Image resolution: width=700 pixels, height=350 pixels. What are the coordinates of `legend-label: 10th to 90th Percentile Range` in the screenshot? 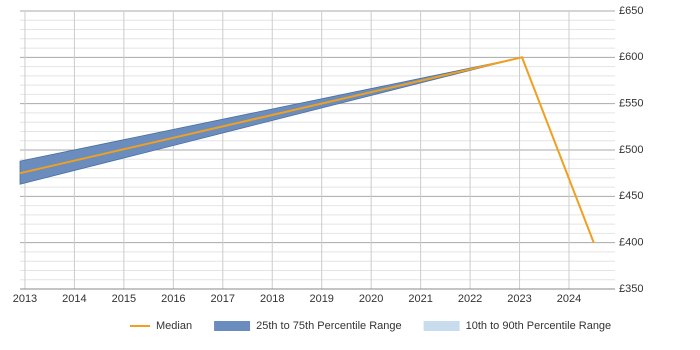 It's located at (539, 326).